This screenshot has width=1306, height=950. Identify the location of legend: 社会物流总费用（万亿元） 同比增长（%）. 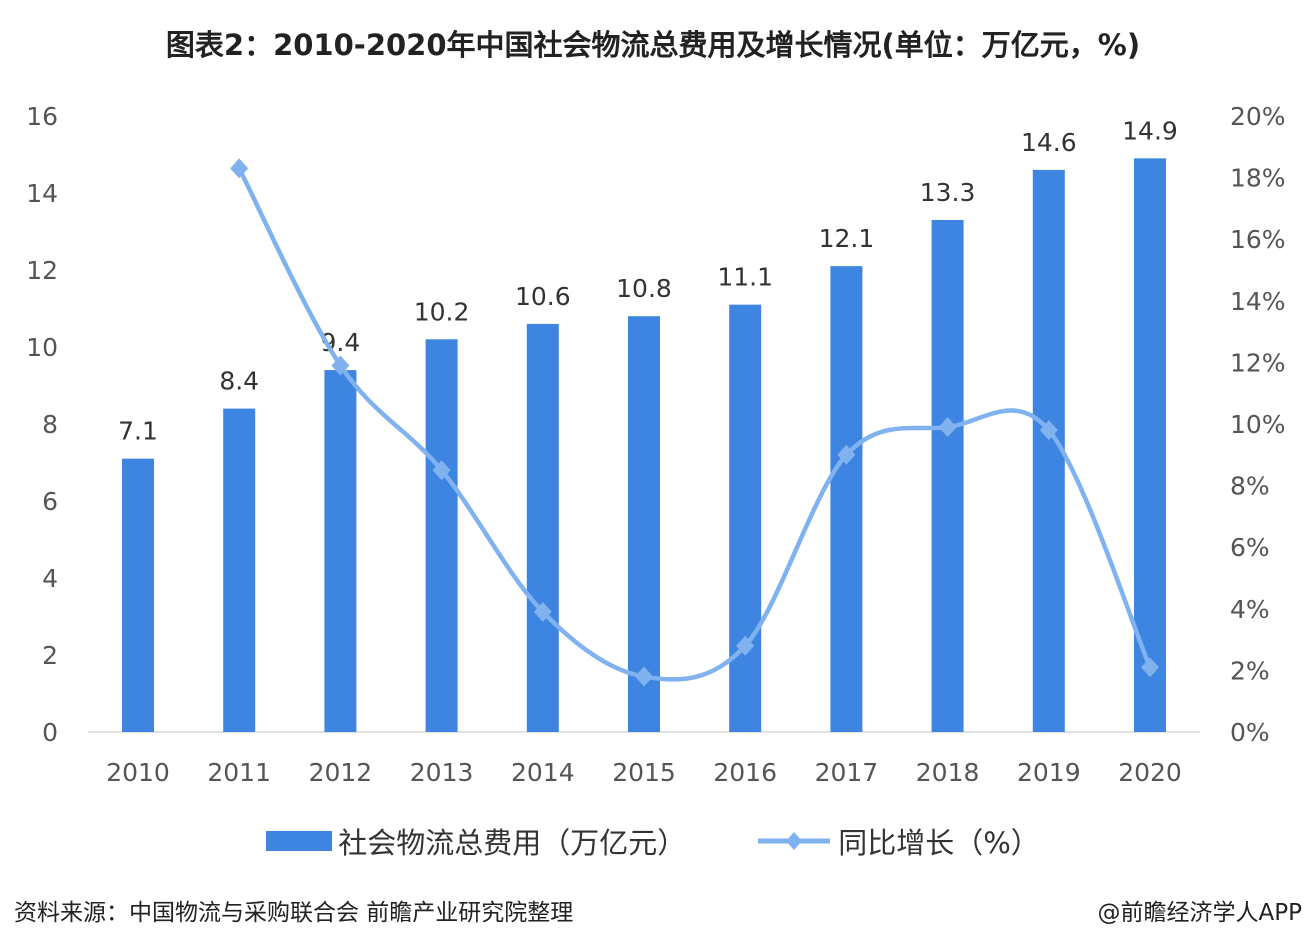
(653, 841).